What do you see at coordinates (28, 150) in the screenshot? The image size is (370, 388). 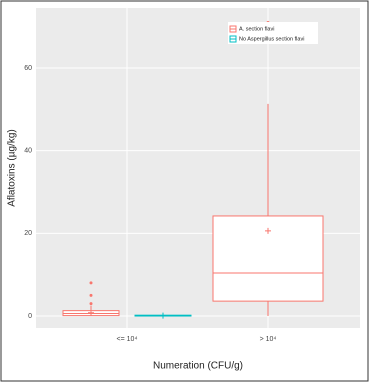 I see `y-tick-label: 40` at bounding box center [28, 150].